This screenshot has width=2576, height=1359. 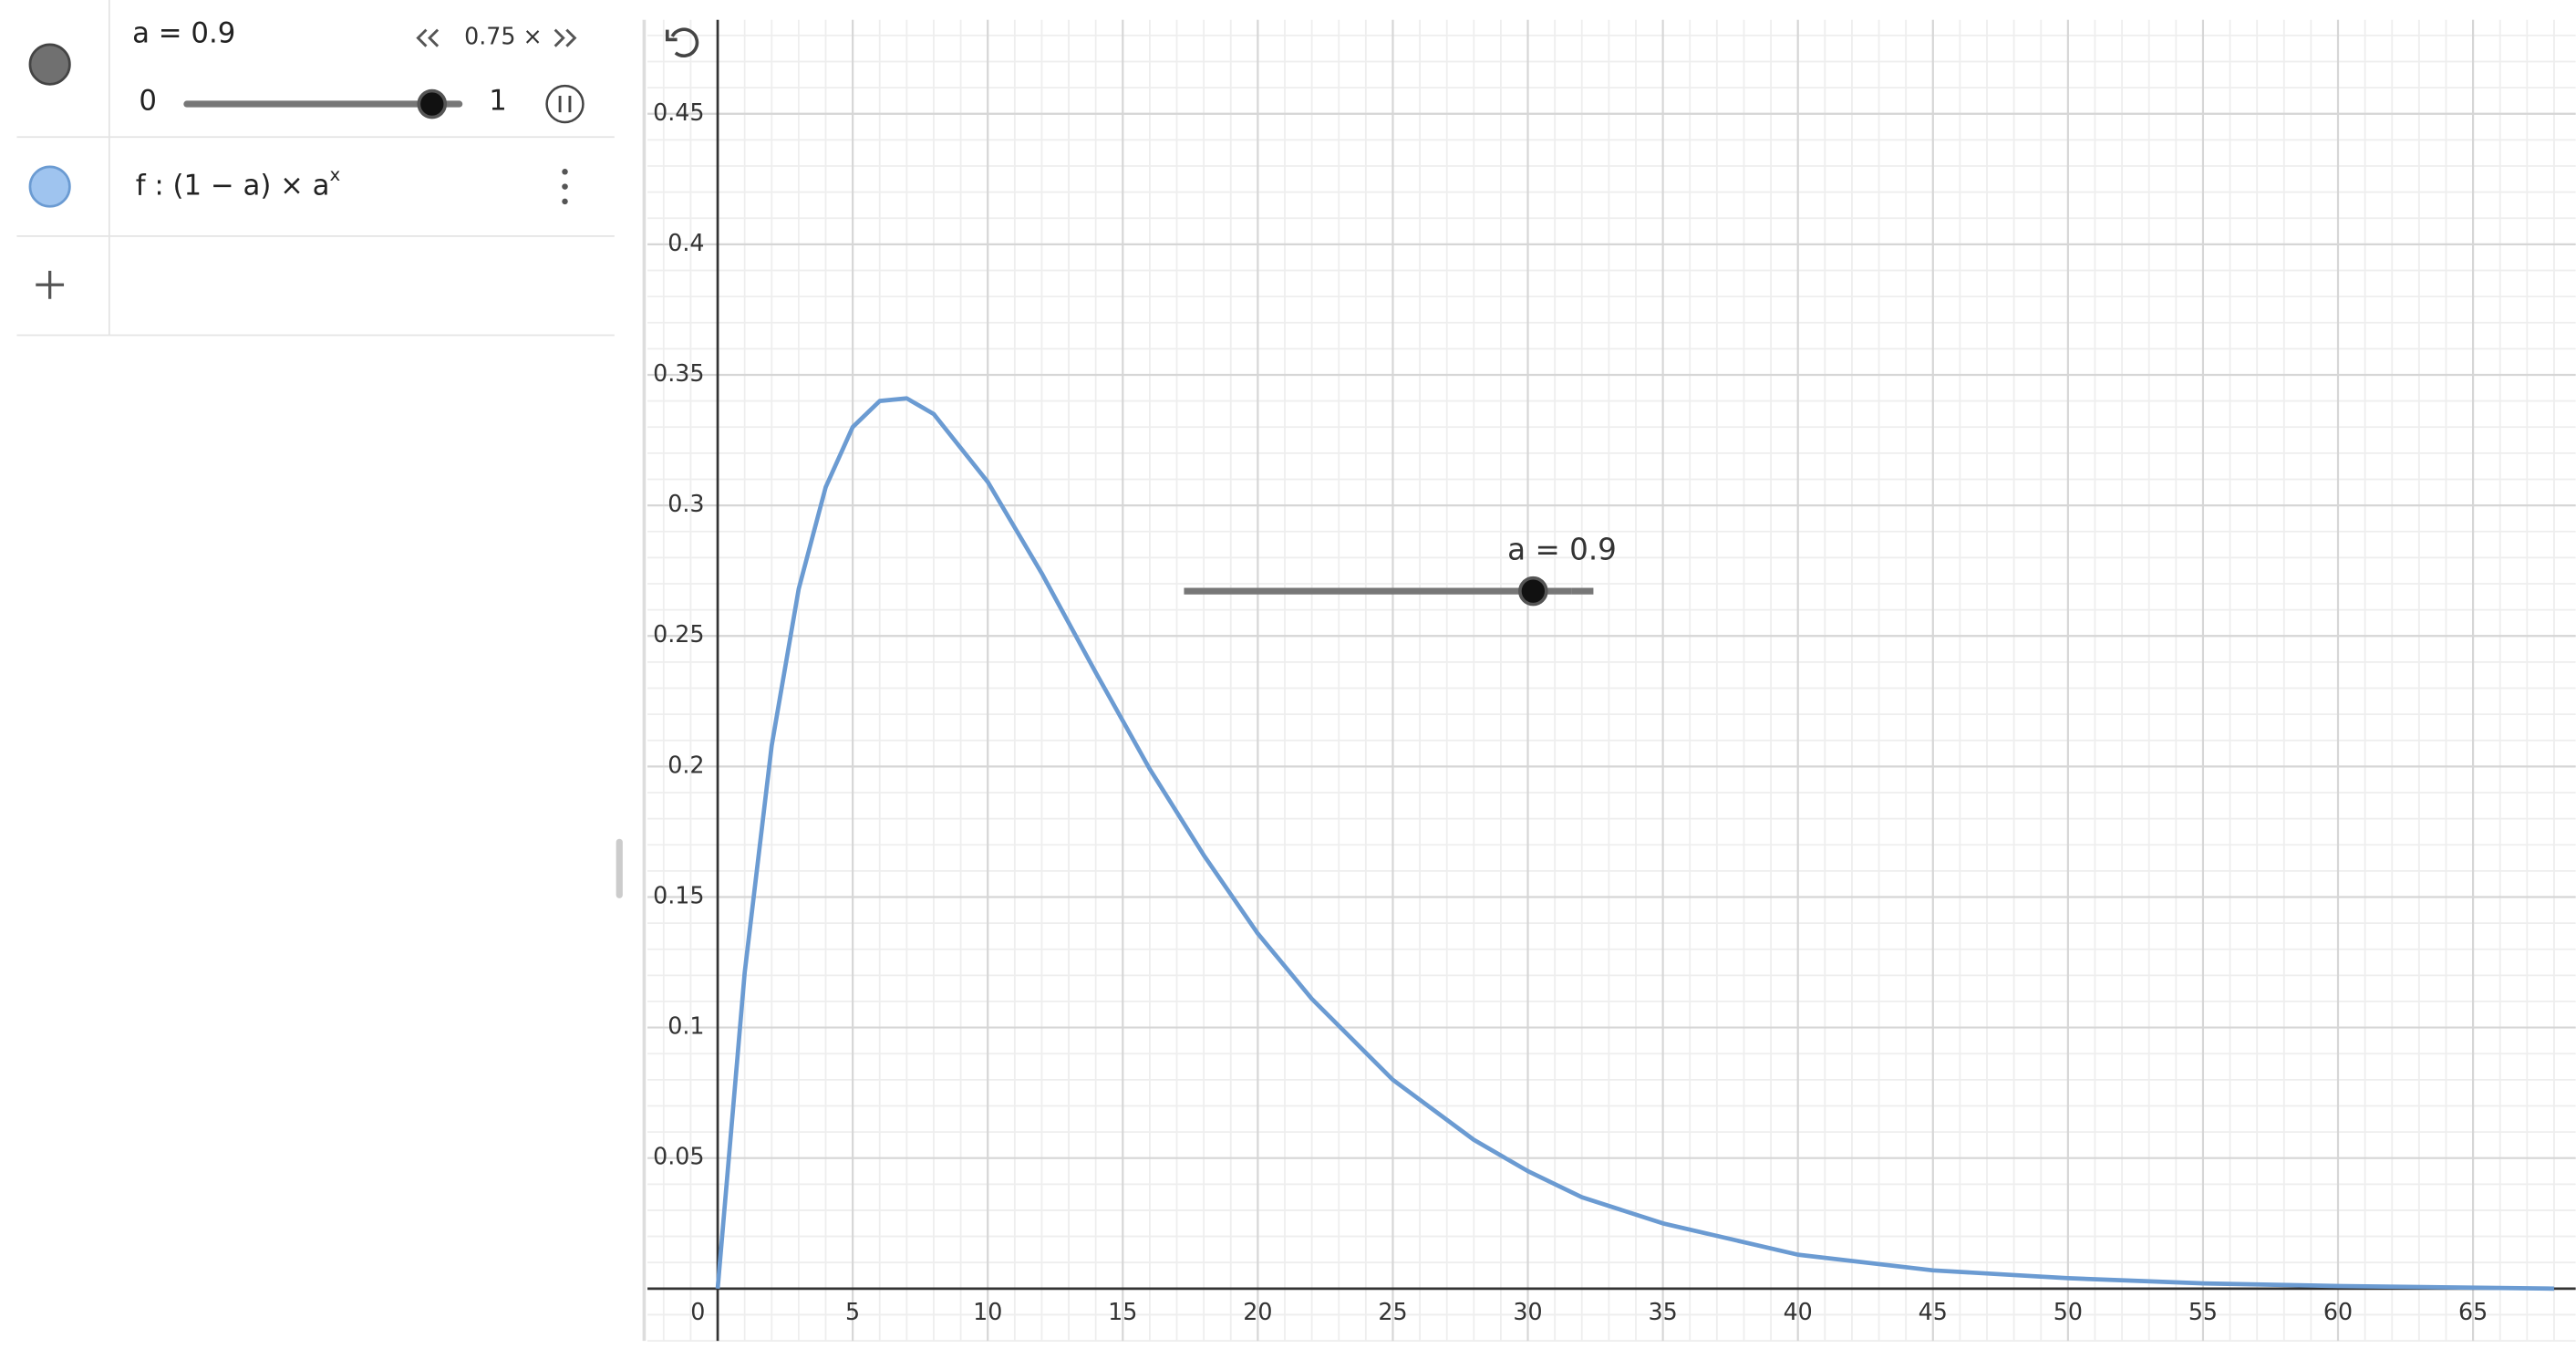 What do you see at coordinates (1933, 1311) in the screenshot?
I see `x-tick-label: 45` at bounding box center [1933, 1311].